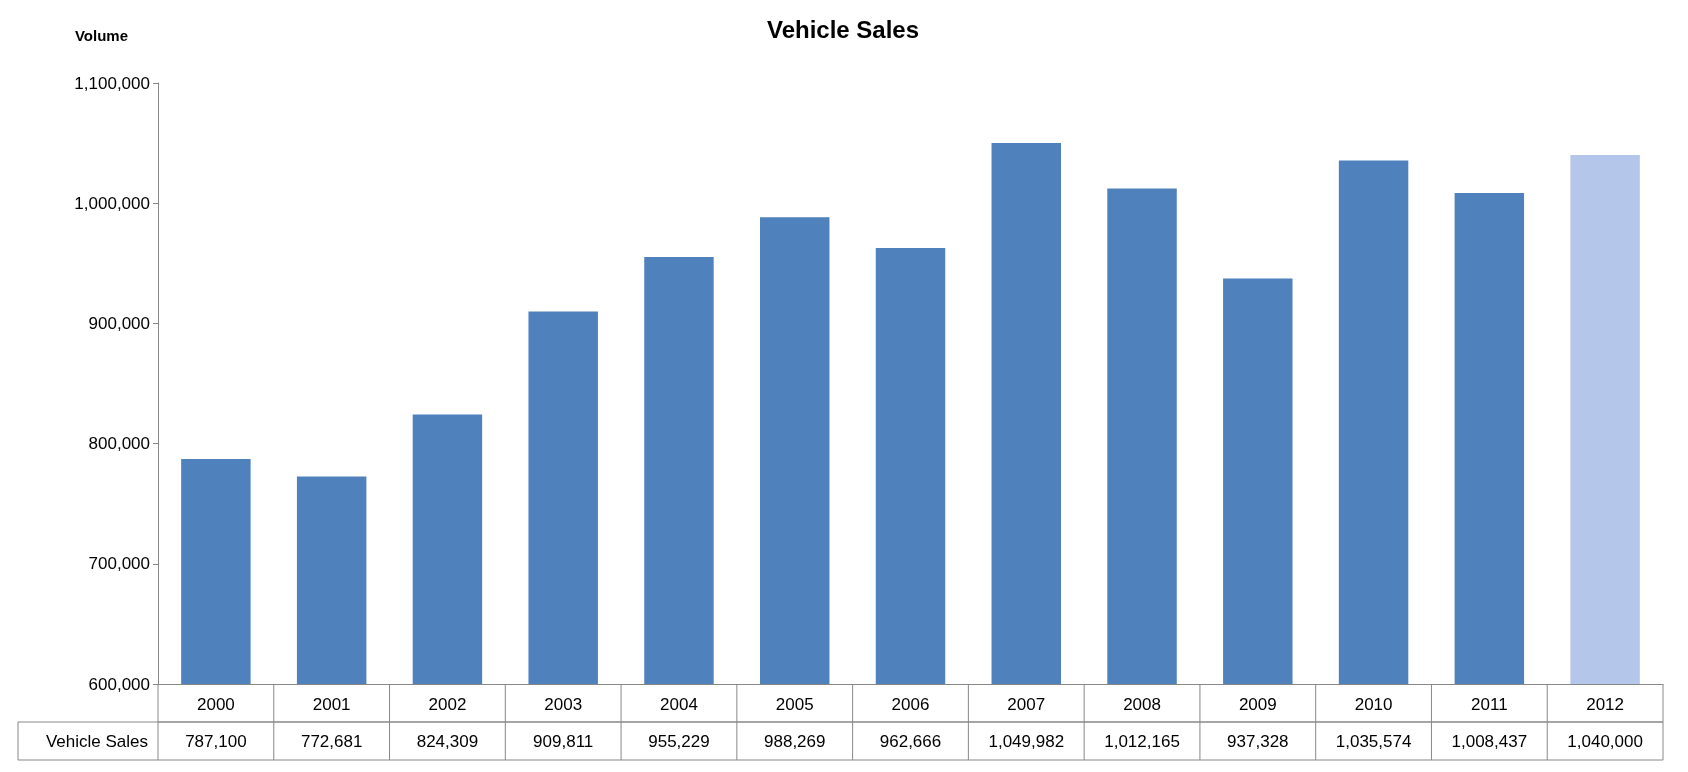 This screenshot has width=1688, height=772. What do you see at coordinates (101, 35) in the screenshot?
I see `y-axis-title: Volume` at bounding box center [101, 35].